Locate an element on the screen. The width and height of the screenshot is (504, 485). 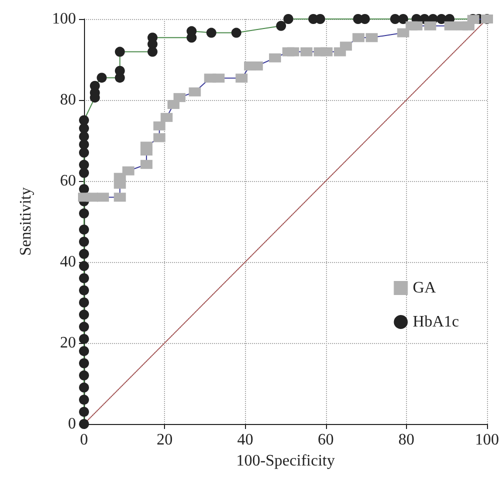
x-tick-label: 100 is located at coordinates (487, 440).